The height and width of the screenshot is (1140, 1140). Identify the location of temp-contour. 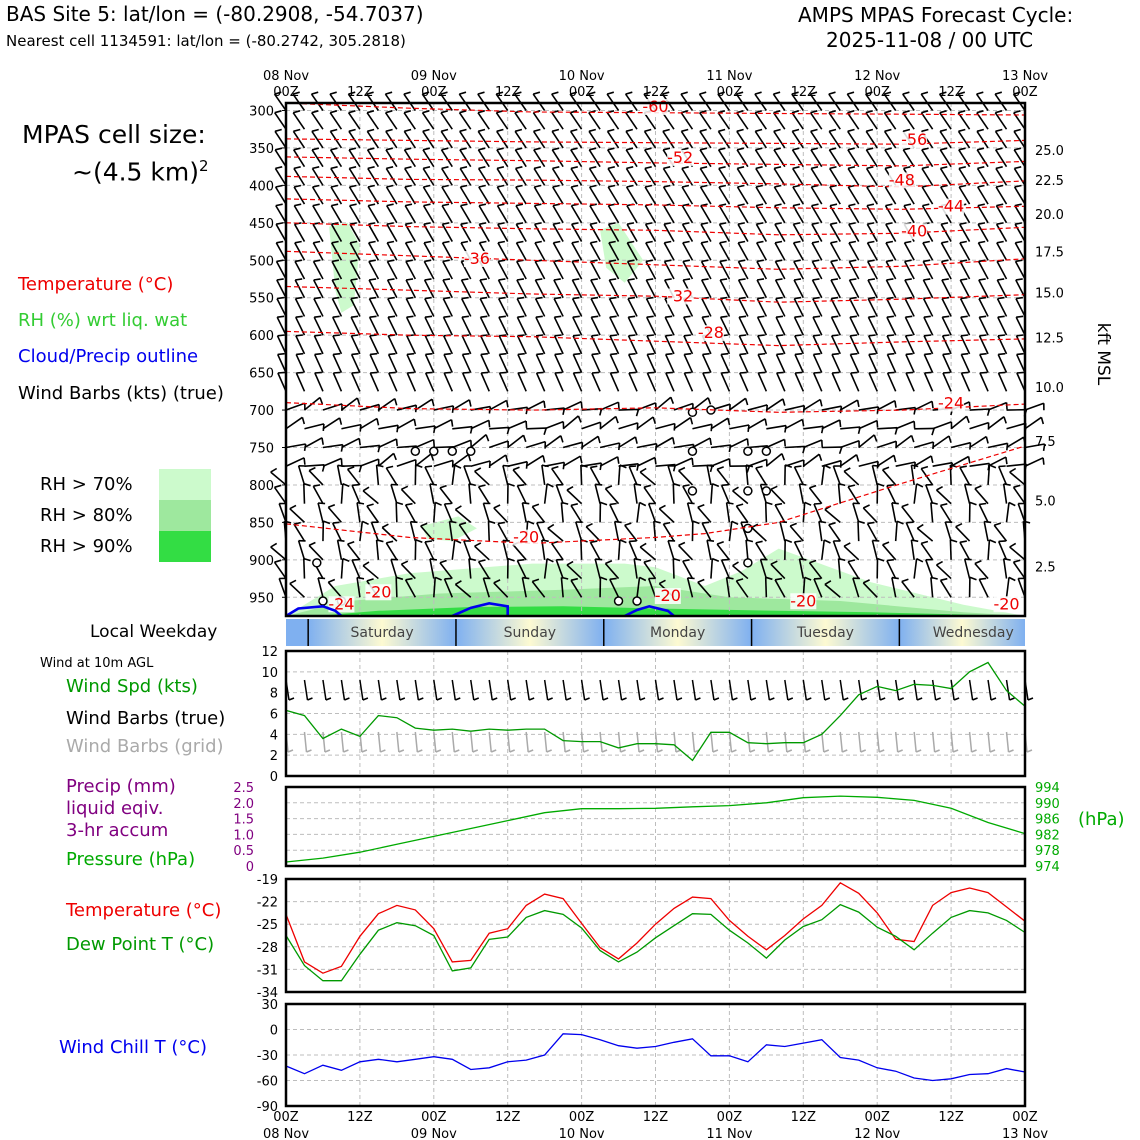
(655, 161).